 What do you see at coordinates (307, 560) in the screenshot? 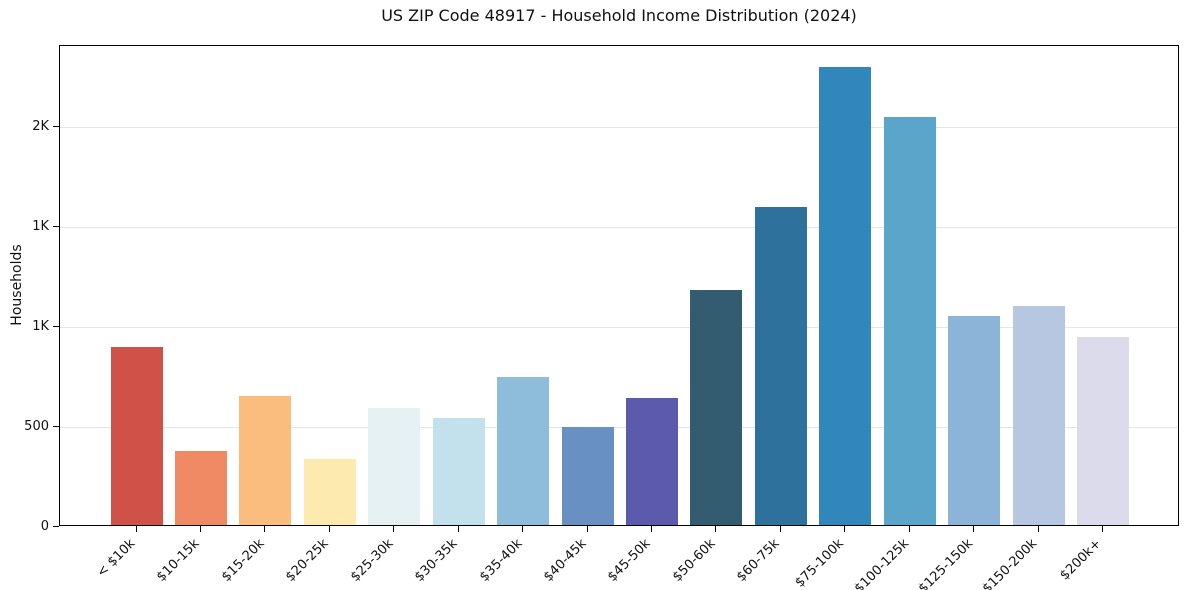
I see `x-tick-label-4: $20-25k` at bounding box center [307, 560].